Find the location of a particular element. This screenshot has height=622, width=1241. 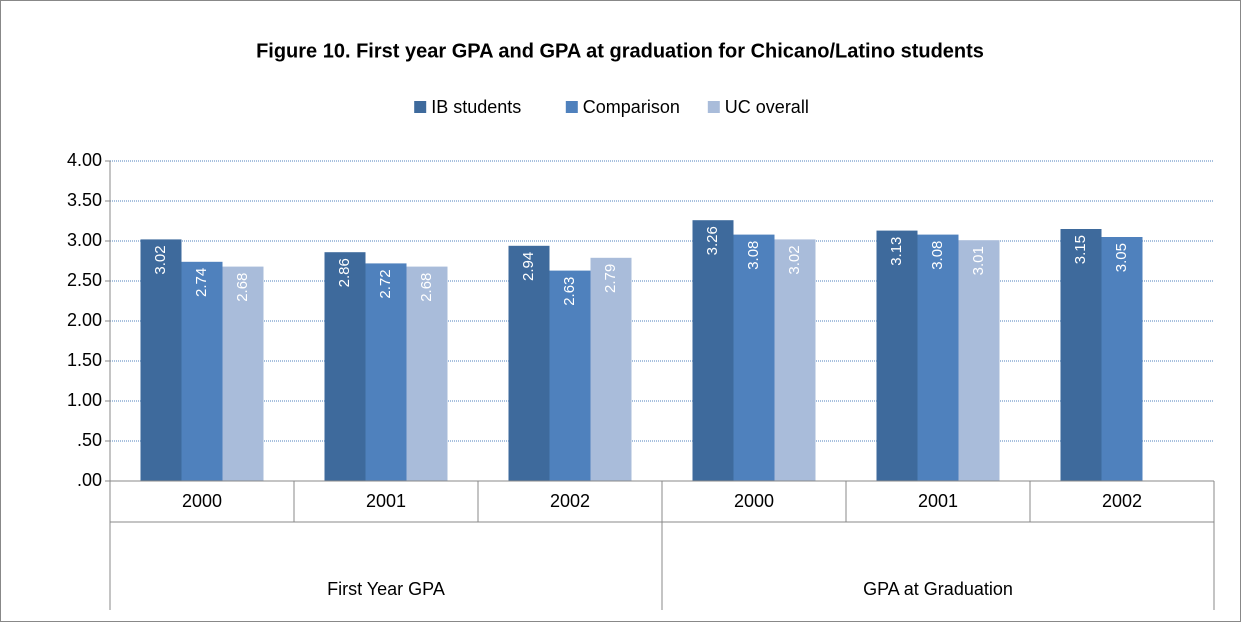

y-tick-label: 1.50 is located at coordinates (84, 360).